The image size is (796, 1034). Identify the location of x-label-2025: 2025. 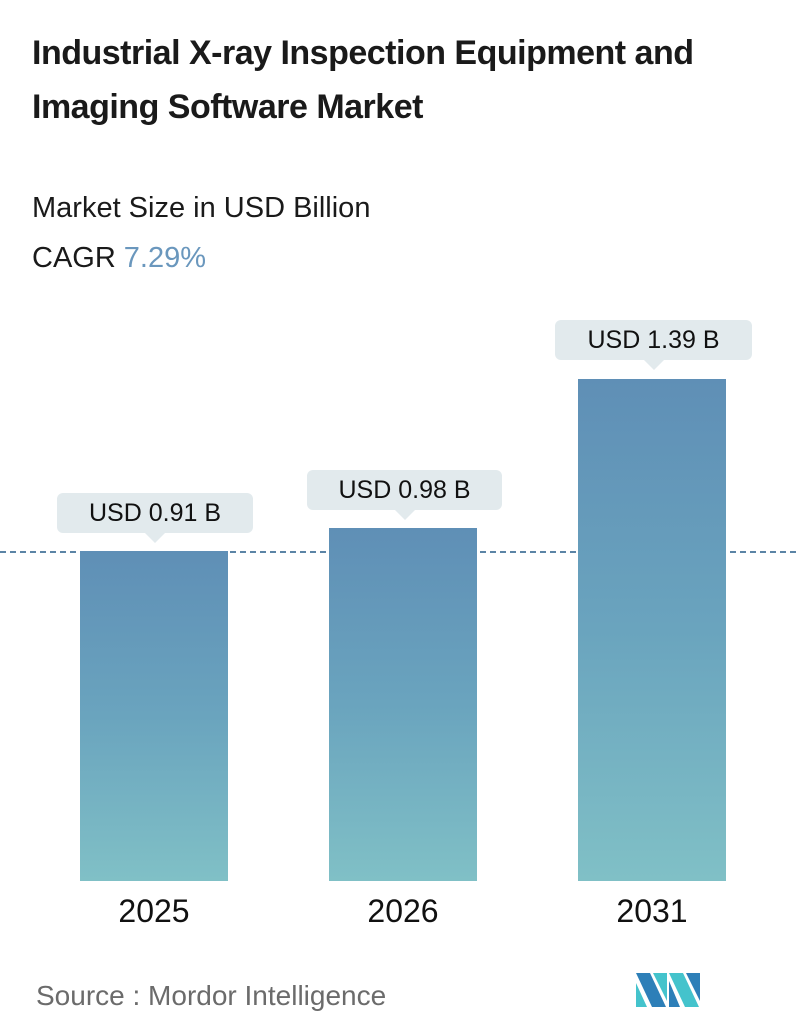
(154, 911).